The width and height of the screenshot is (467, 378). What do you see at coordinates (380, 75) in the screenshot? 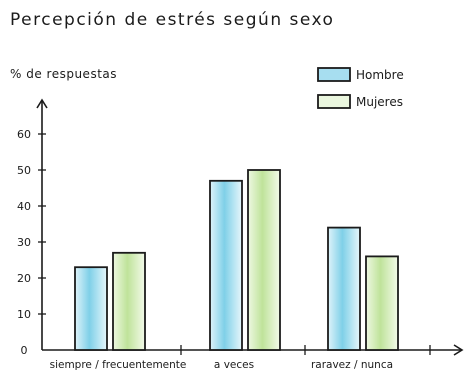
I see `legend-label: Hombre` at bounding box center [380, 75].